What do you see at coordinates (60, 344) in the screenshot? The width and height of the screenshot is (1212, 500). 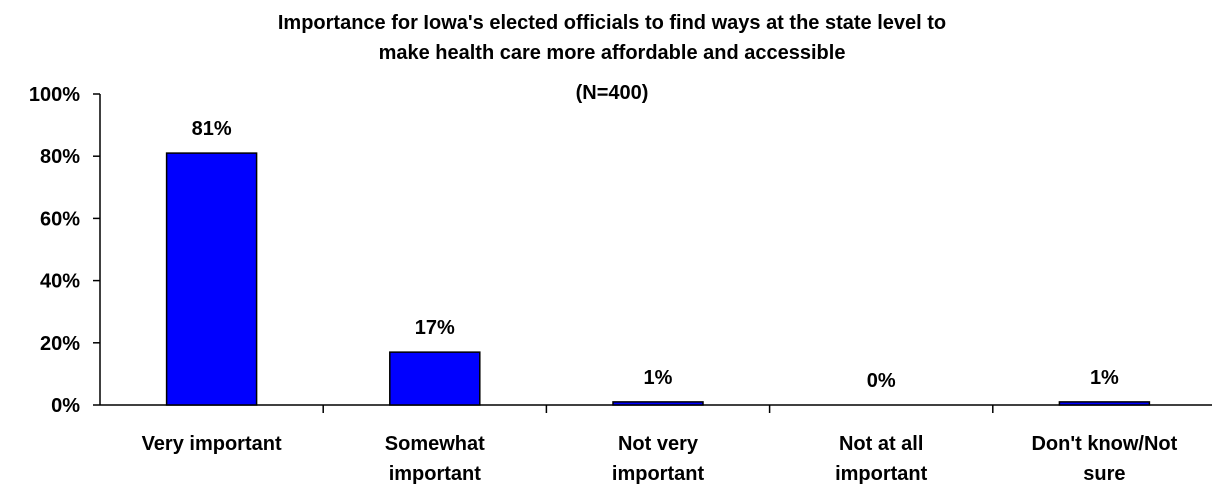 I see `y-tick-label: 20%` at bounding box center [60, 344].